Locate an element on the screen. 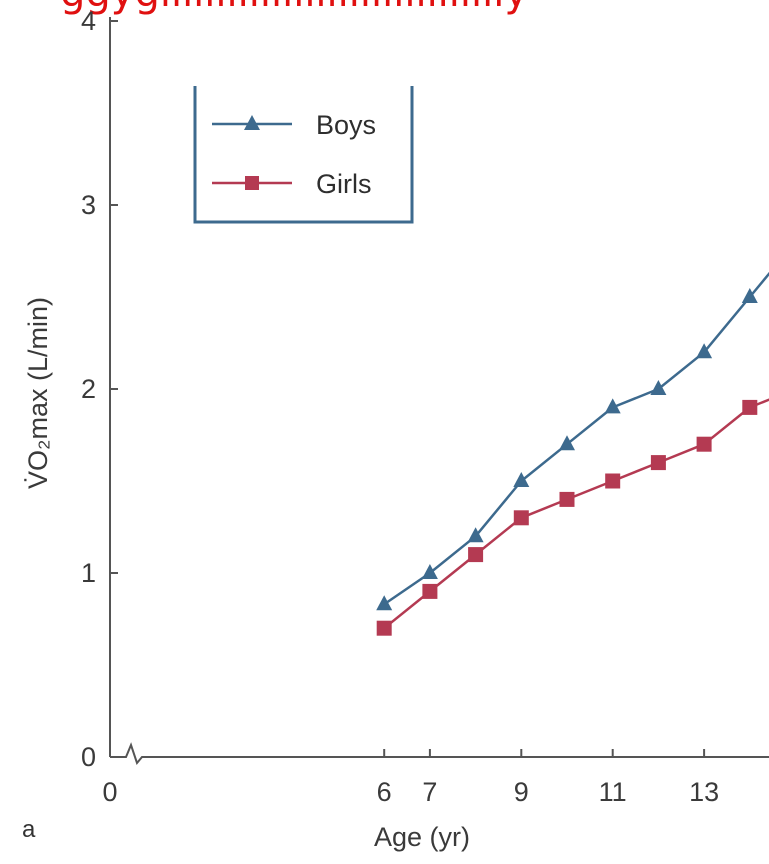  legend-frame is located at coordinates (303, 155).